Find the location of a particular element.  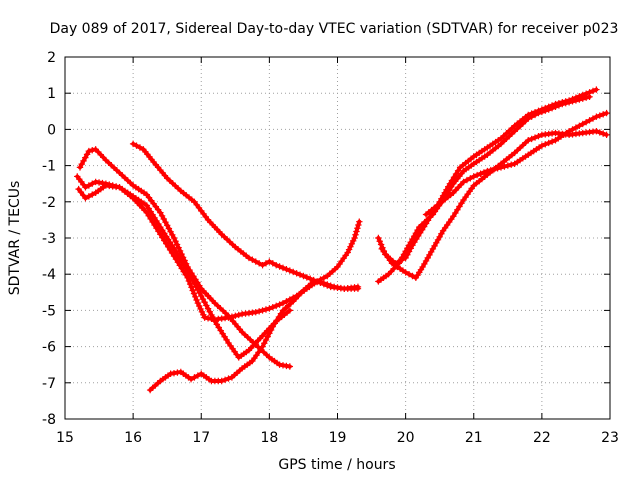

y-tick-label: -6 is located at coordinates (49, 348).